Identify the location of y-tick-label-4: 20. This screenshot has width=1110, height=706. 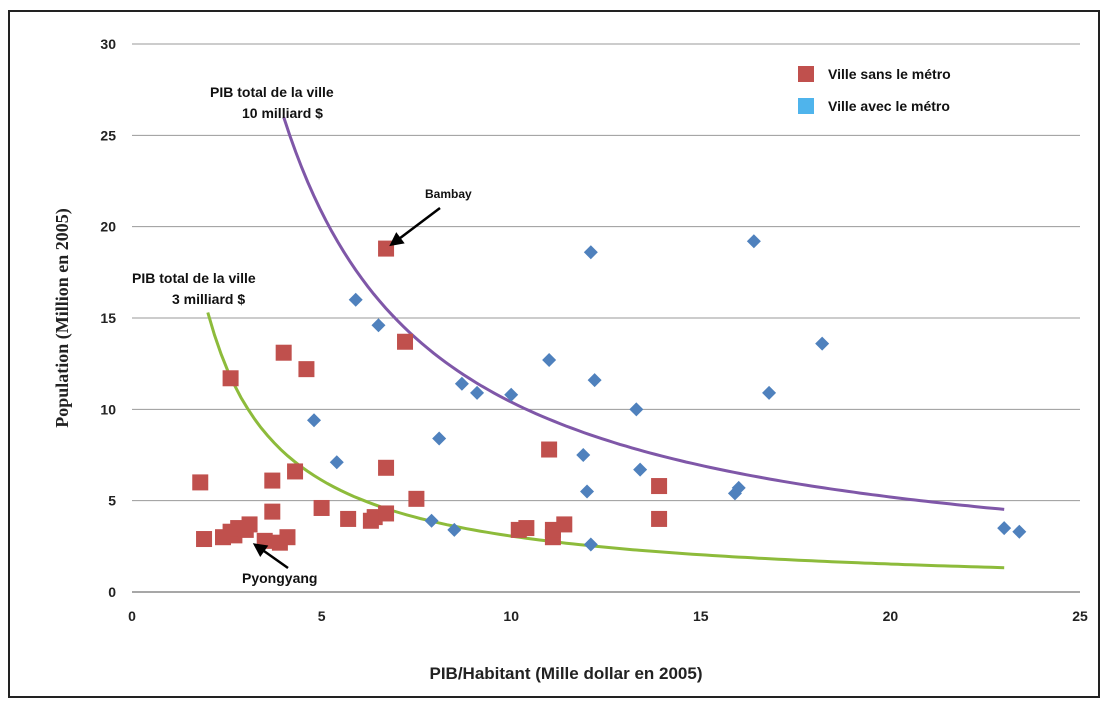
(108, 227).